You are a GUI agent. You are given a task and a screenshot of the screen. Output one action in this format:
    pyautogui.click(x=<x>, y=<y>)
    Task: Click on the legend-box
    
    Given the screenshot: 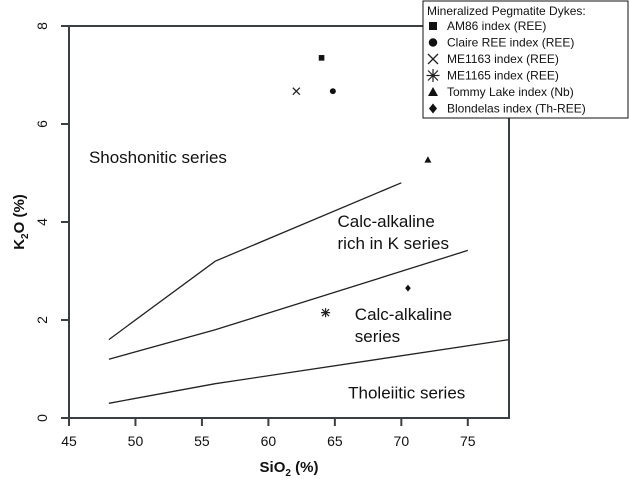 What is the action you would take?
    pyautogui.click(x=525, y=59)
    